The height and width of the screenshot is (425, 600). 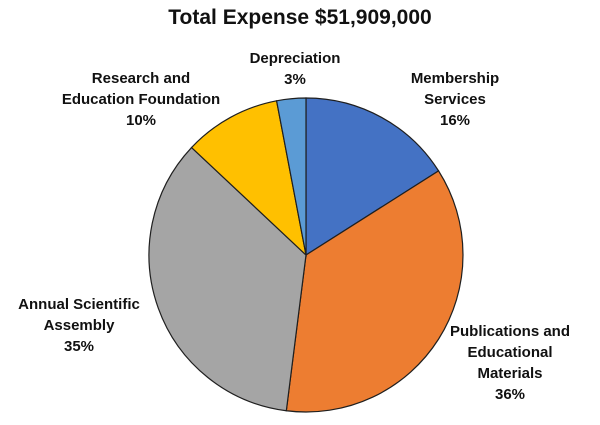 What do you see at coordinates (248, 178) in the screenshot?
I see `pie-slice-research-education-foundation` at bounding box center [248, 178].